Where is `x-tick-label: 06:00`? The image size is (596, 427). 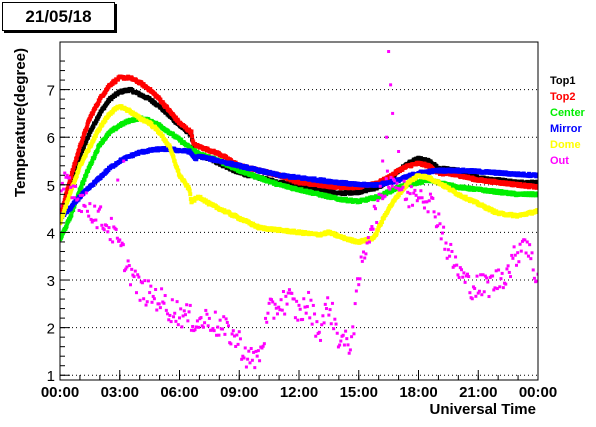 x-tick-label: 06:00 is located at coordinates (179, 392).